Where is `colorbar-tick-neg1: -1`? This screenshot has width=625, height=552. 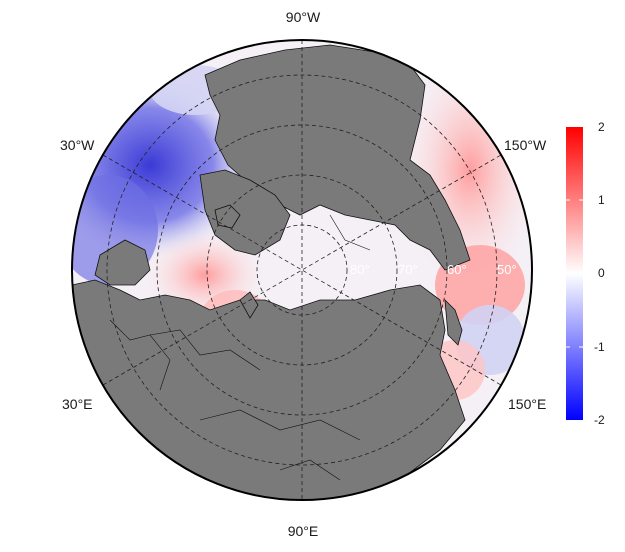
colorbar-tick-neg1: -1 is located at coordinates (599, 347).